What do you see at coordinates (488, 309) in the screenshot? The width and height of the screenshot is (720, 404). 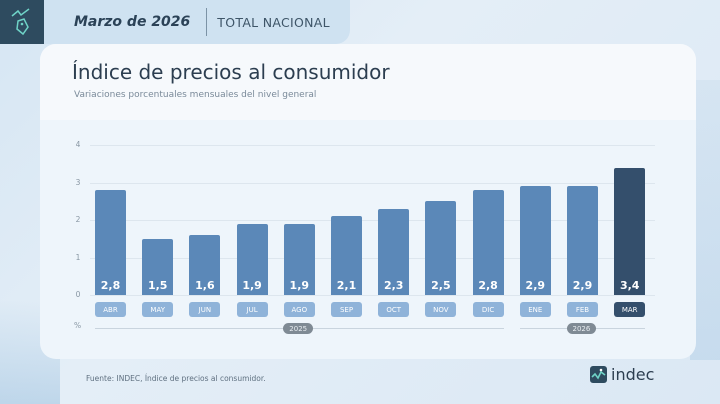 I see `x-tick-label: DIC` at bounding box center [488, 309].